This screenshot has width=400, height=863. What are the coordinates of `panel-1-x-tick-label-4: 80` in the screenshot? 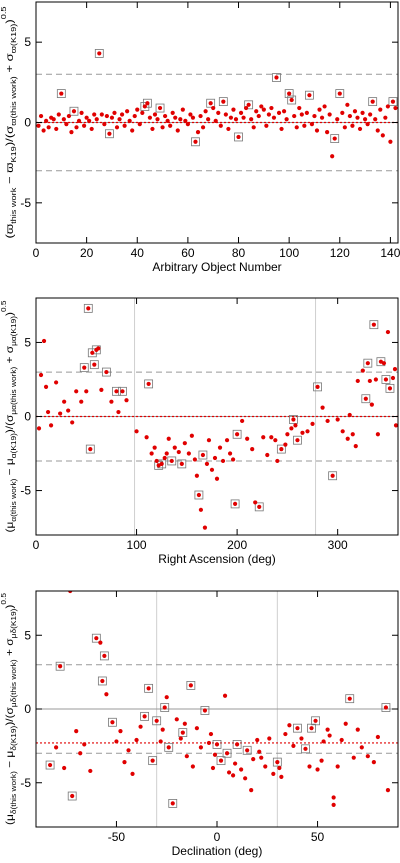 It's located at (239, 253).